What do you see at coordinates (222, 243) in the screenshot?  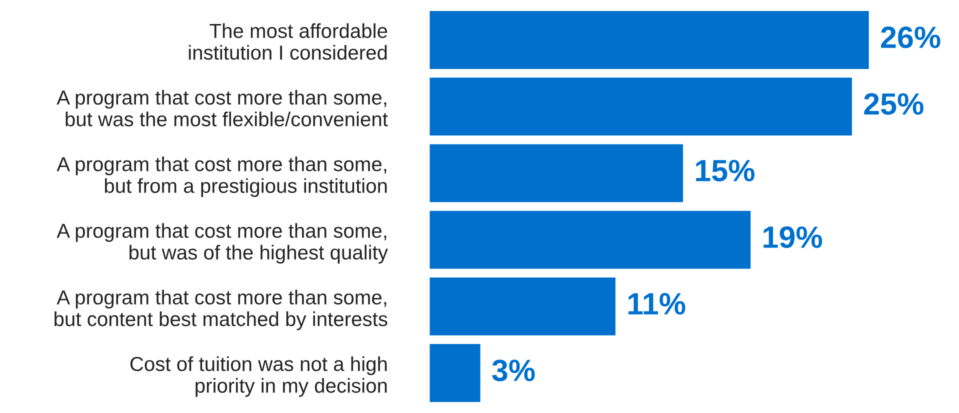 I see `y-tick-label: A program that cost more than some, but was of the highest quality` at bounding box center [222, 243].